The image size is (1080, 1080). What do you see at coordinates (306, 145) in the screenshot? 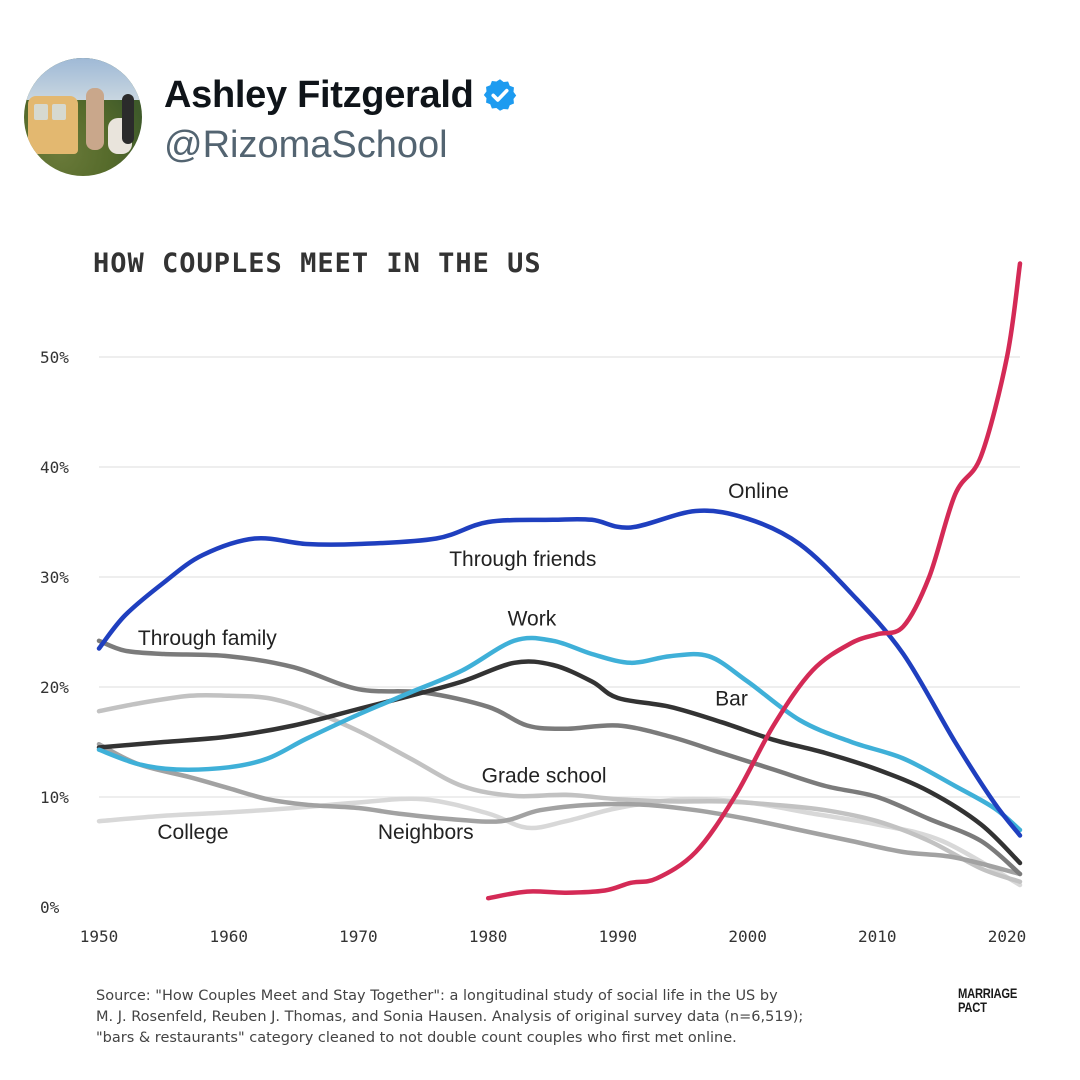
I see `author-handle: @RizomaSchool` at bounding box center [306, 145].